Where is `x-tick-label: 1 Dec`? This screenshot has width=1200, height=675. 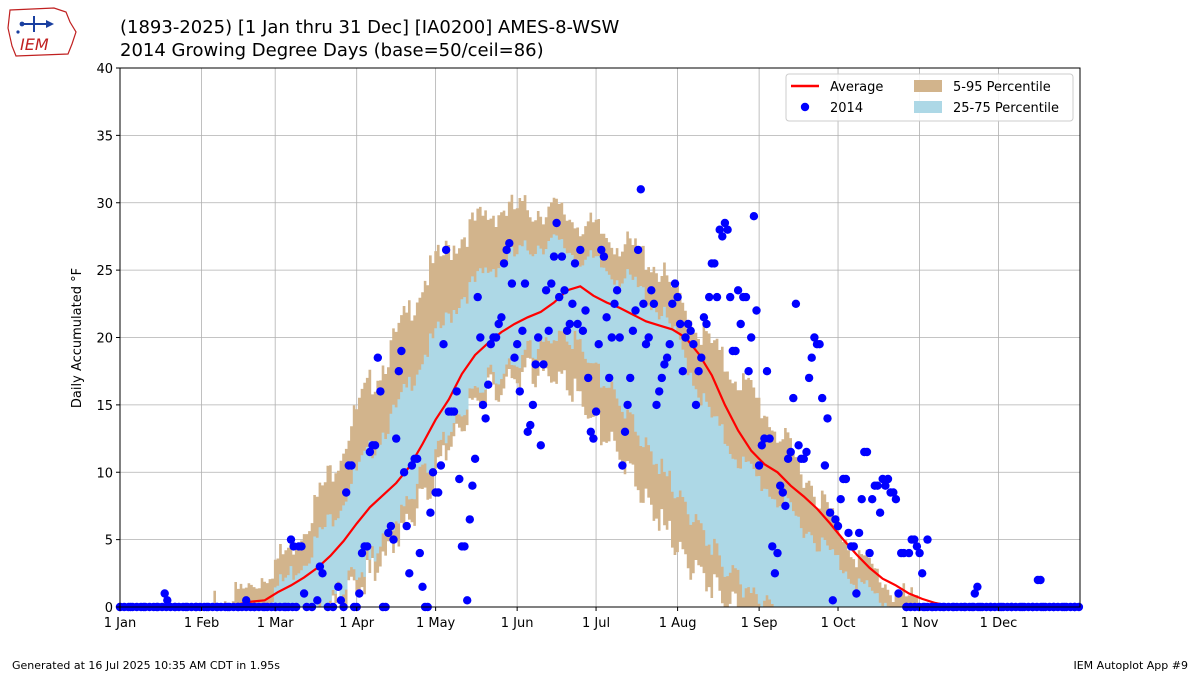 x-tick-label: 1 Dec is located at coordinates (999, 623).